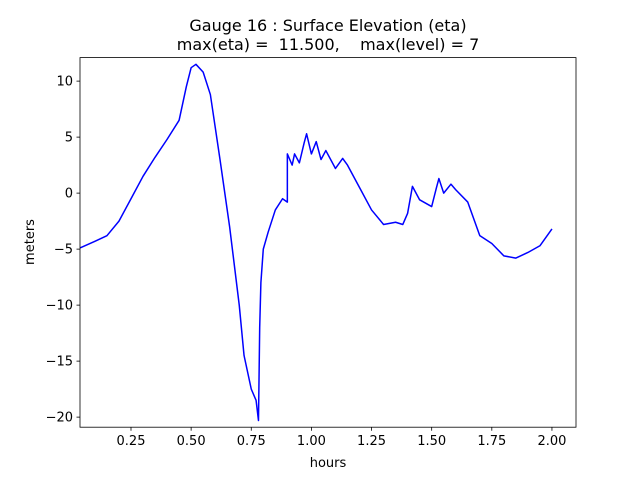 The width and height of the screenshot is (640, 480). Describe the element at coordinates (64, 82) in the screenshot. I see `y-tick-label: 10` at that location.